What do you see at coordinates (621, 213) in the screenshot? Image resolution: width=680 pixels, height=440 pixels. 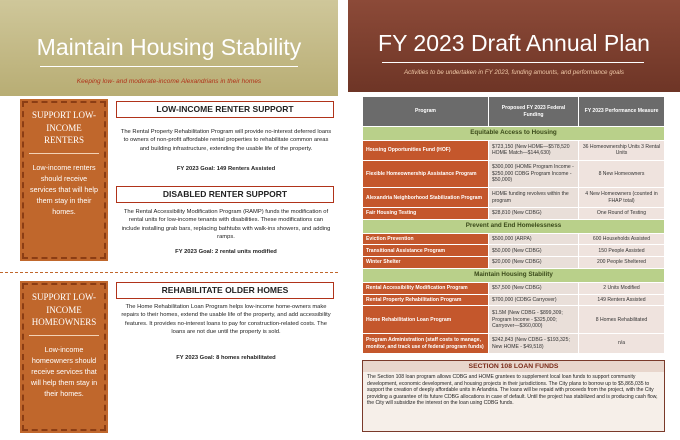 I see `measure-cell: One Round of Testing` at bounding box center [621, 213].